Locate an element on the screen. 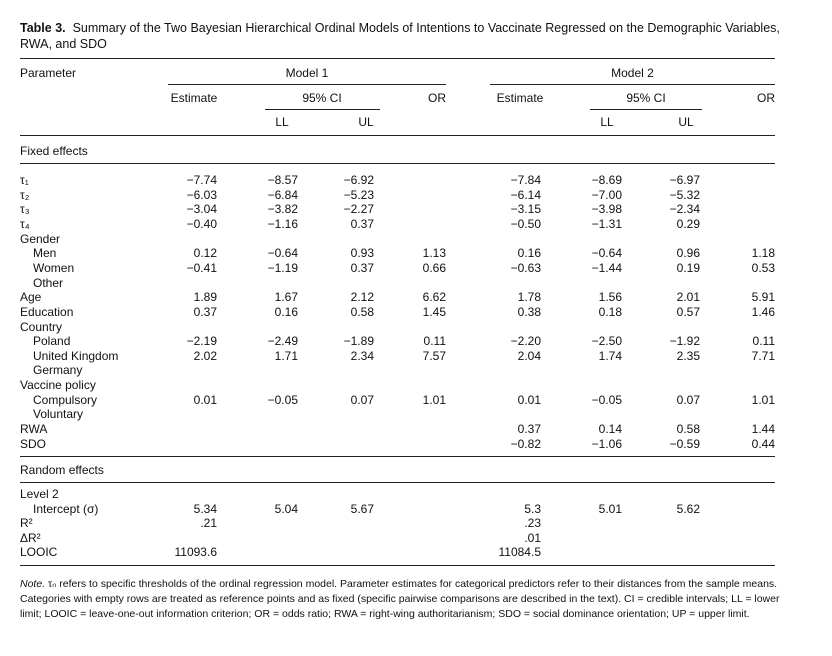 The height and width of the screenshot is (656, 832). cell-value: 0.93 is located at coordinates (362, 253).